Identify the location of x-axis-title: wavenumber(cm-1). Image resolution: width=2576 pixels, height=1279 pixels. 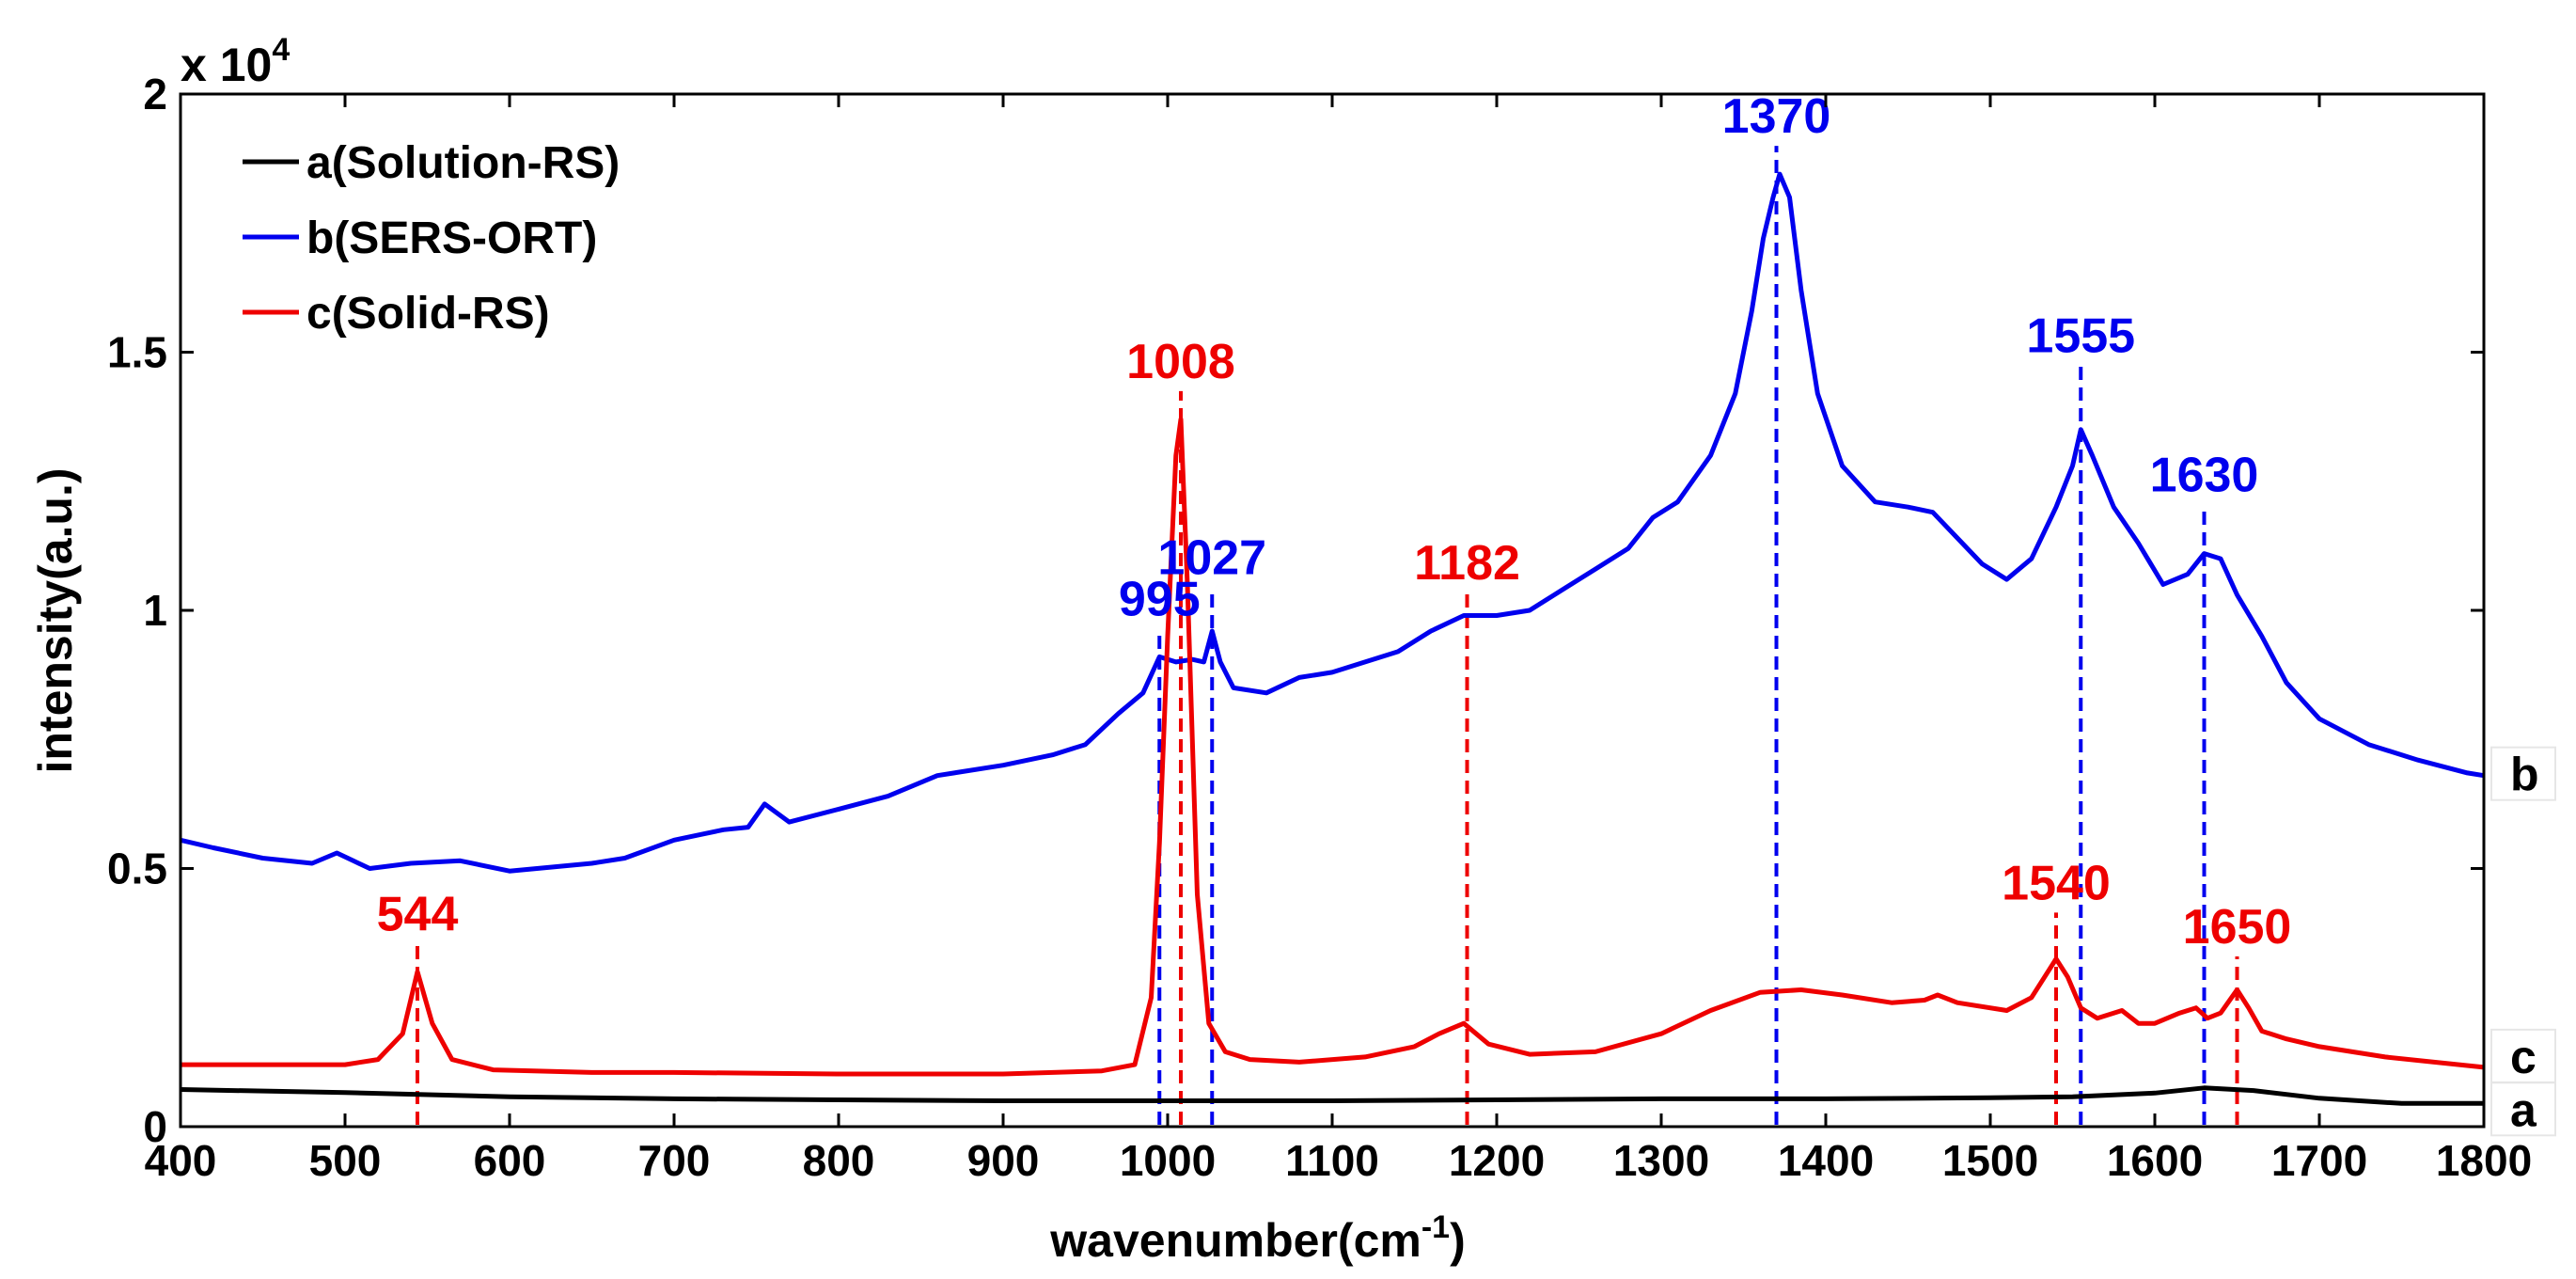
(1257, 1238).